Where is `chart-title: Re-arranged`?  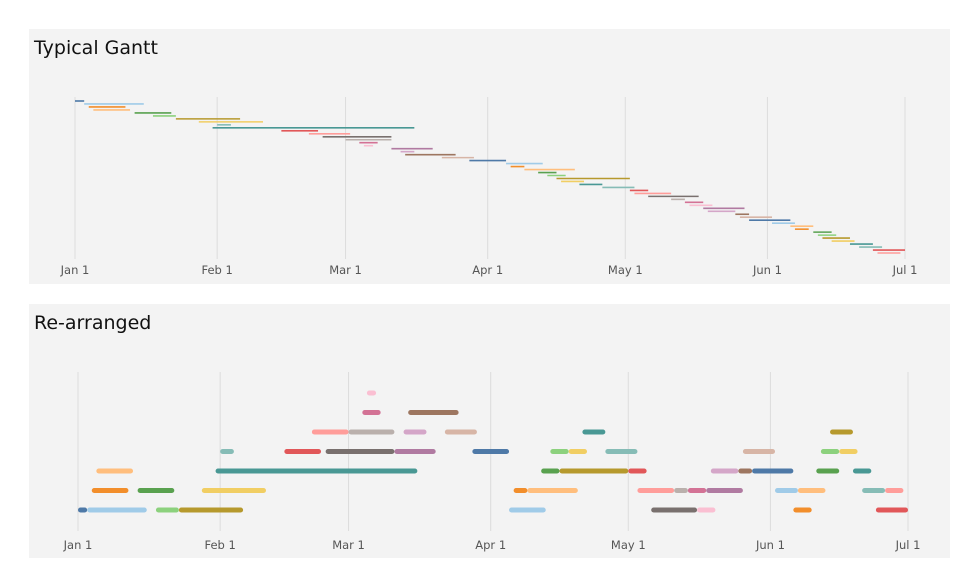 chart-title: Re-arranged is located at coordinates (93, 323).